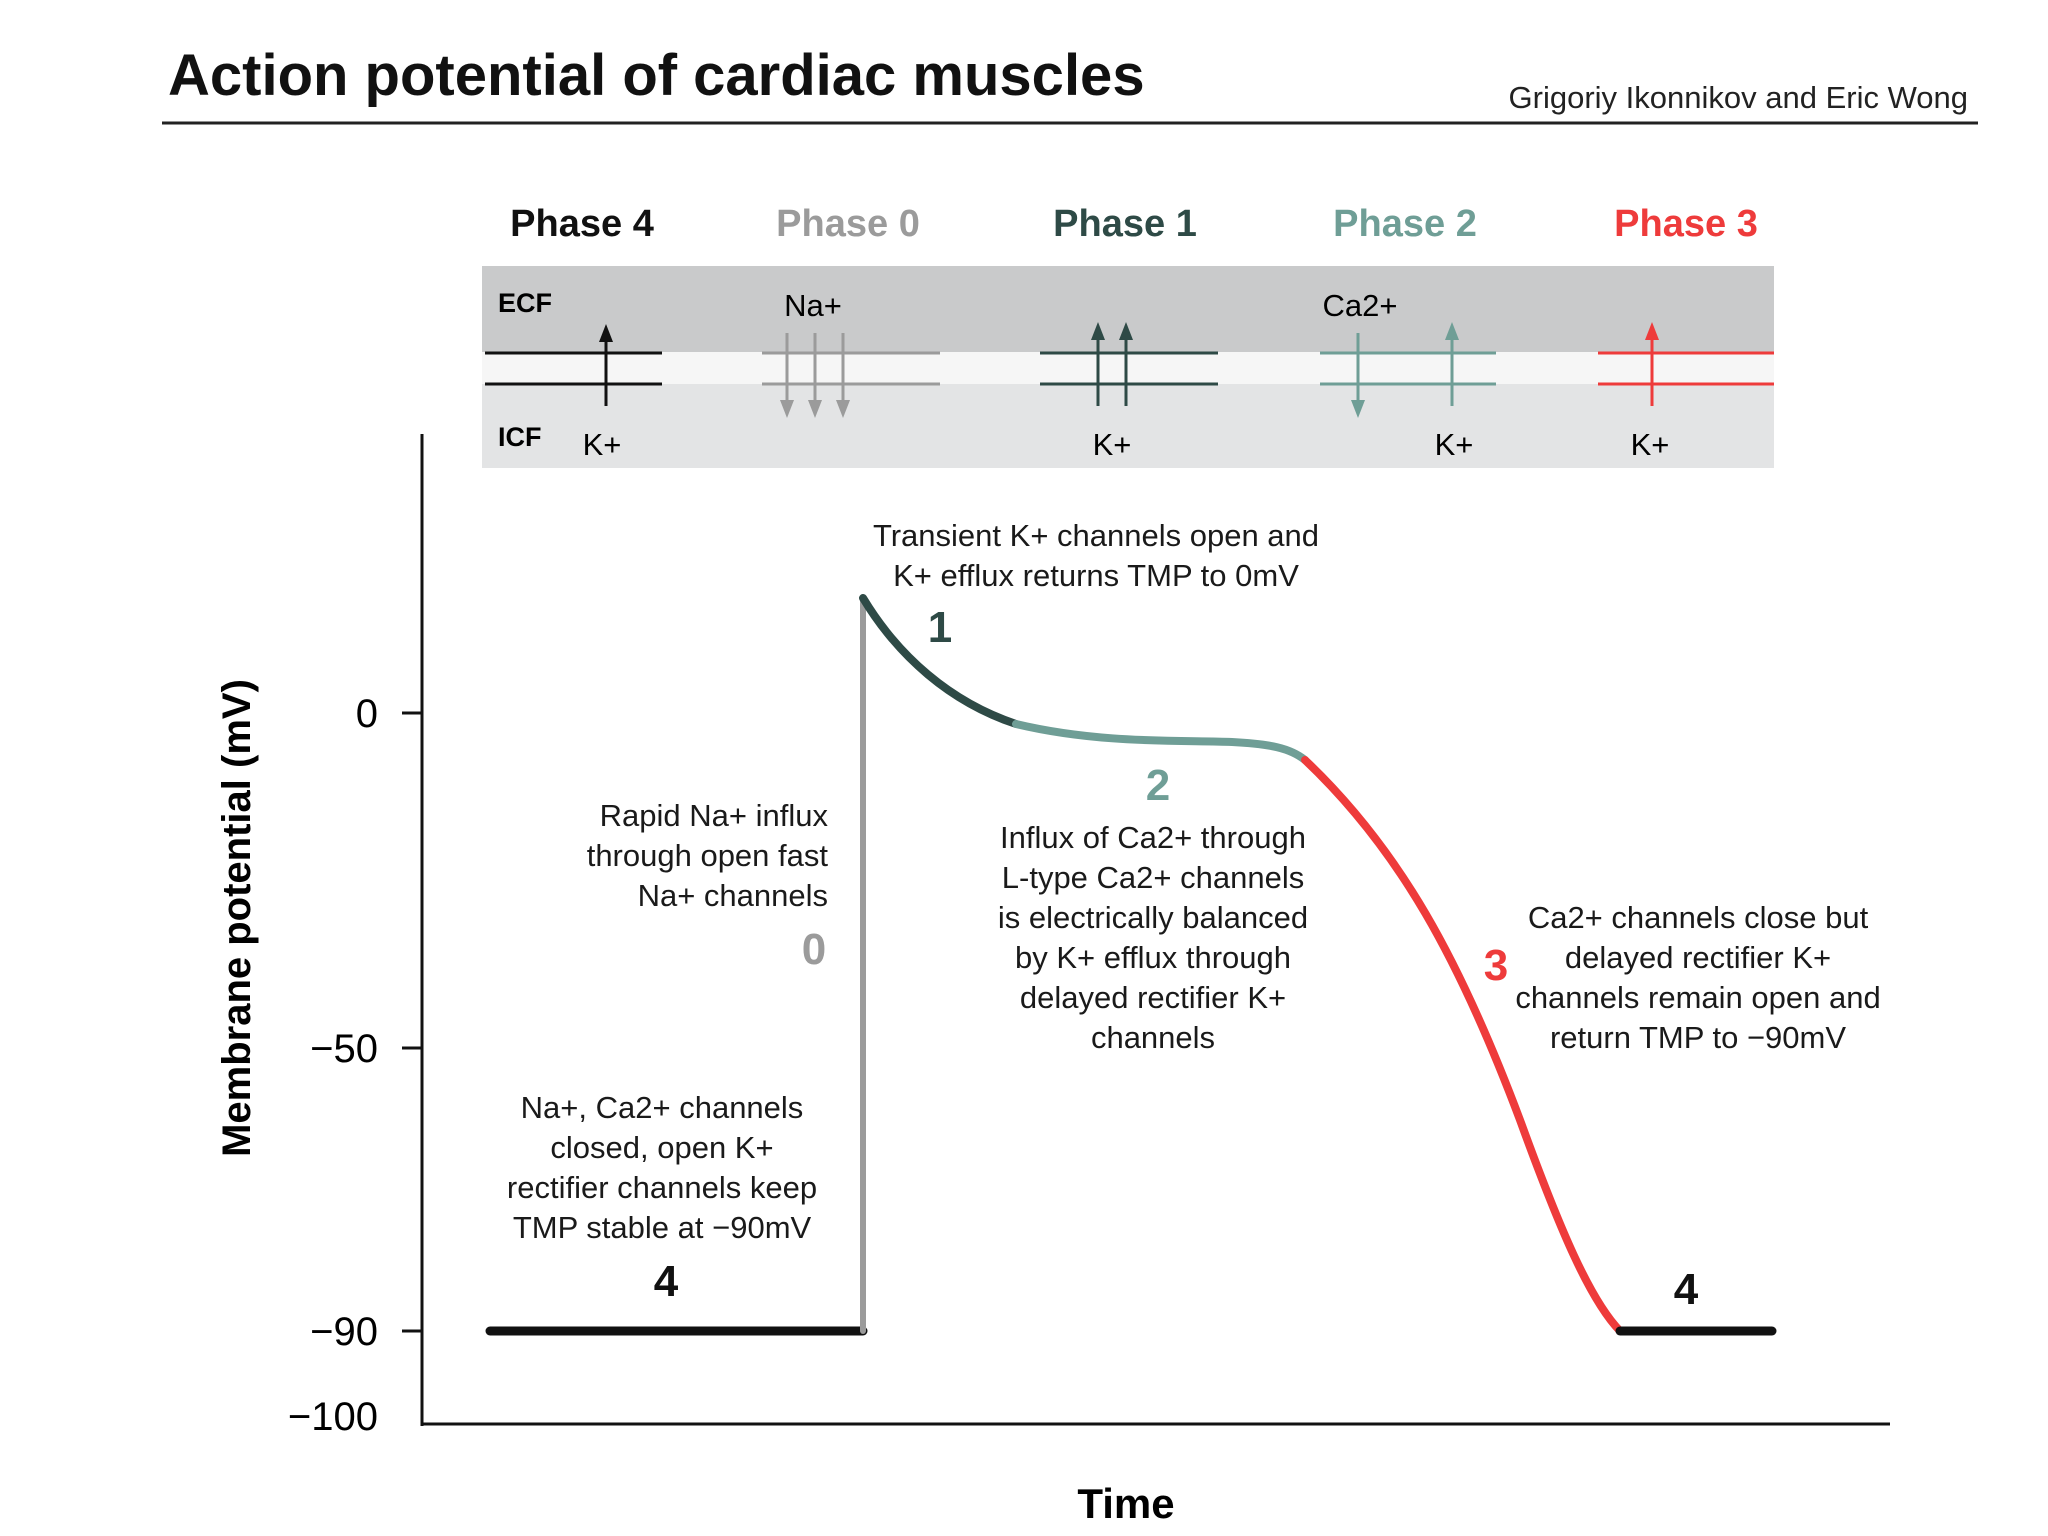 The height and width of the screenshot is (1536, 2048). Describe the element at coordinates (1125, 224) in the screenshot. I see `phase-heading-1: Phase 1` at that location.